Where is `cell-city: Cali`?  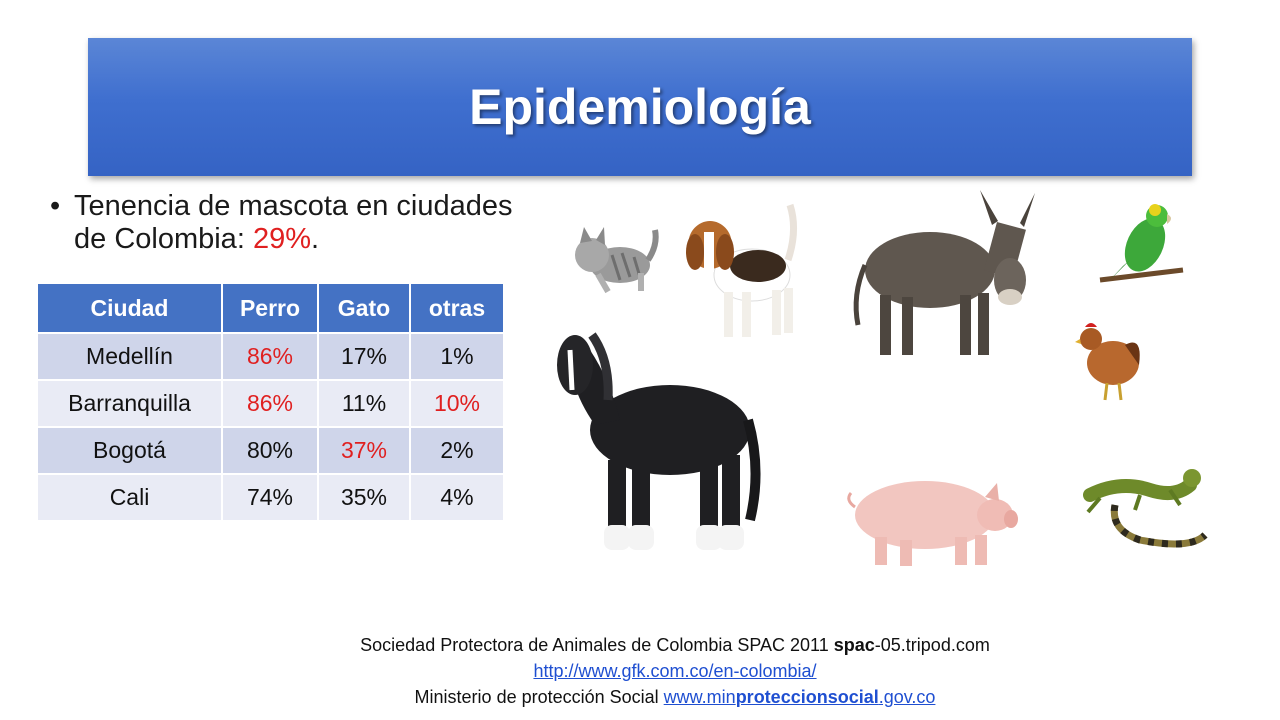 cell-city: Cali is located at coordinates (130, 498).